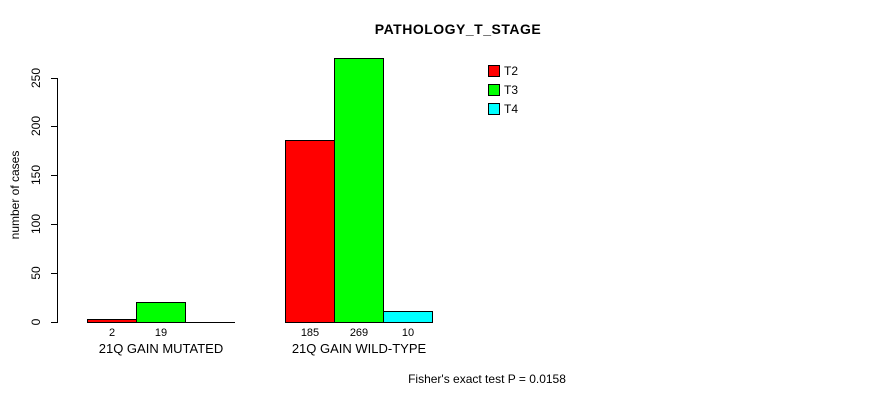  Describe the element at coordinates (57, 200) in the screenshot. I see `y-axis-line` at that location.